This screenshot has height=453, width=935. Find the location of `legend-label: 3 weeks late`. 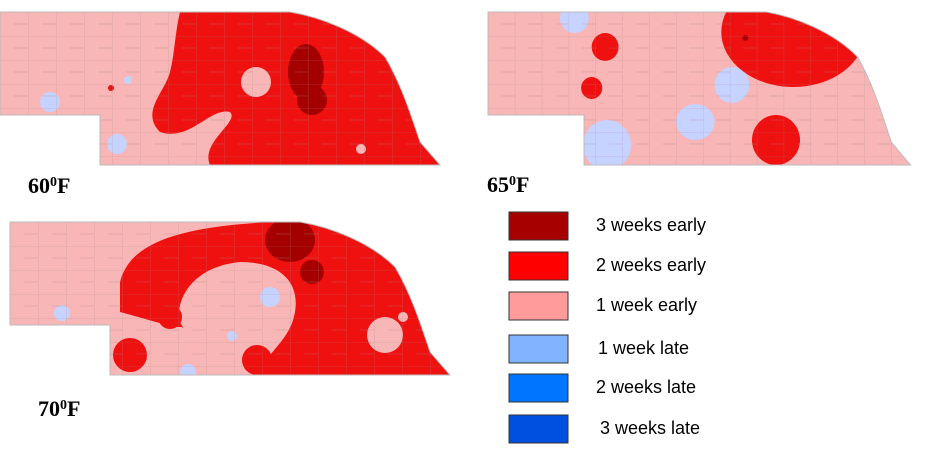

legend-label: 3 weeks late is located at coordinates (650, 428).